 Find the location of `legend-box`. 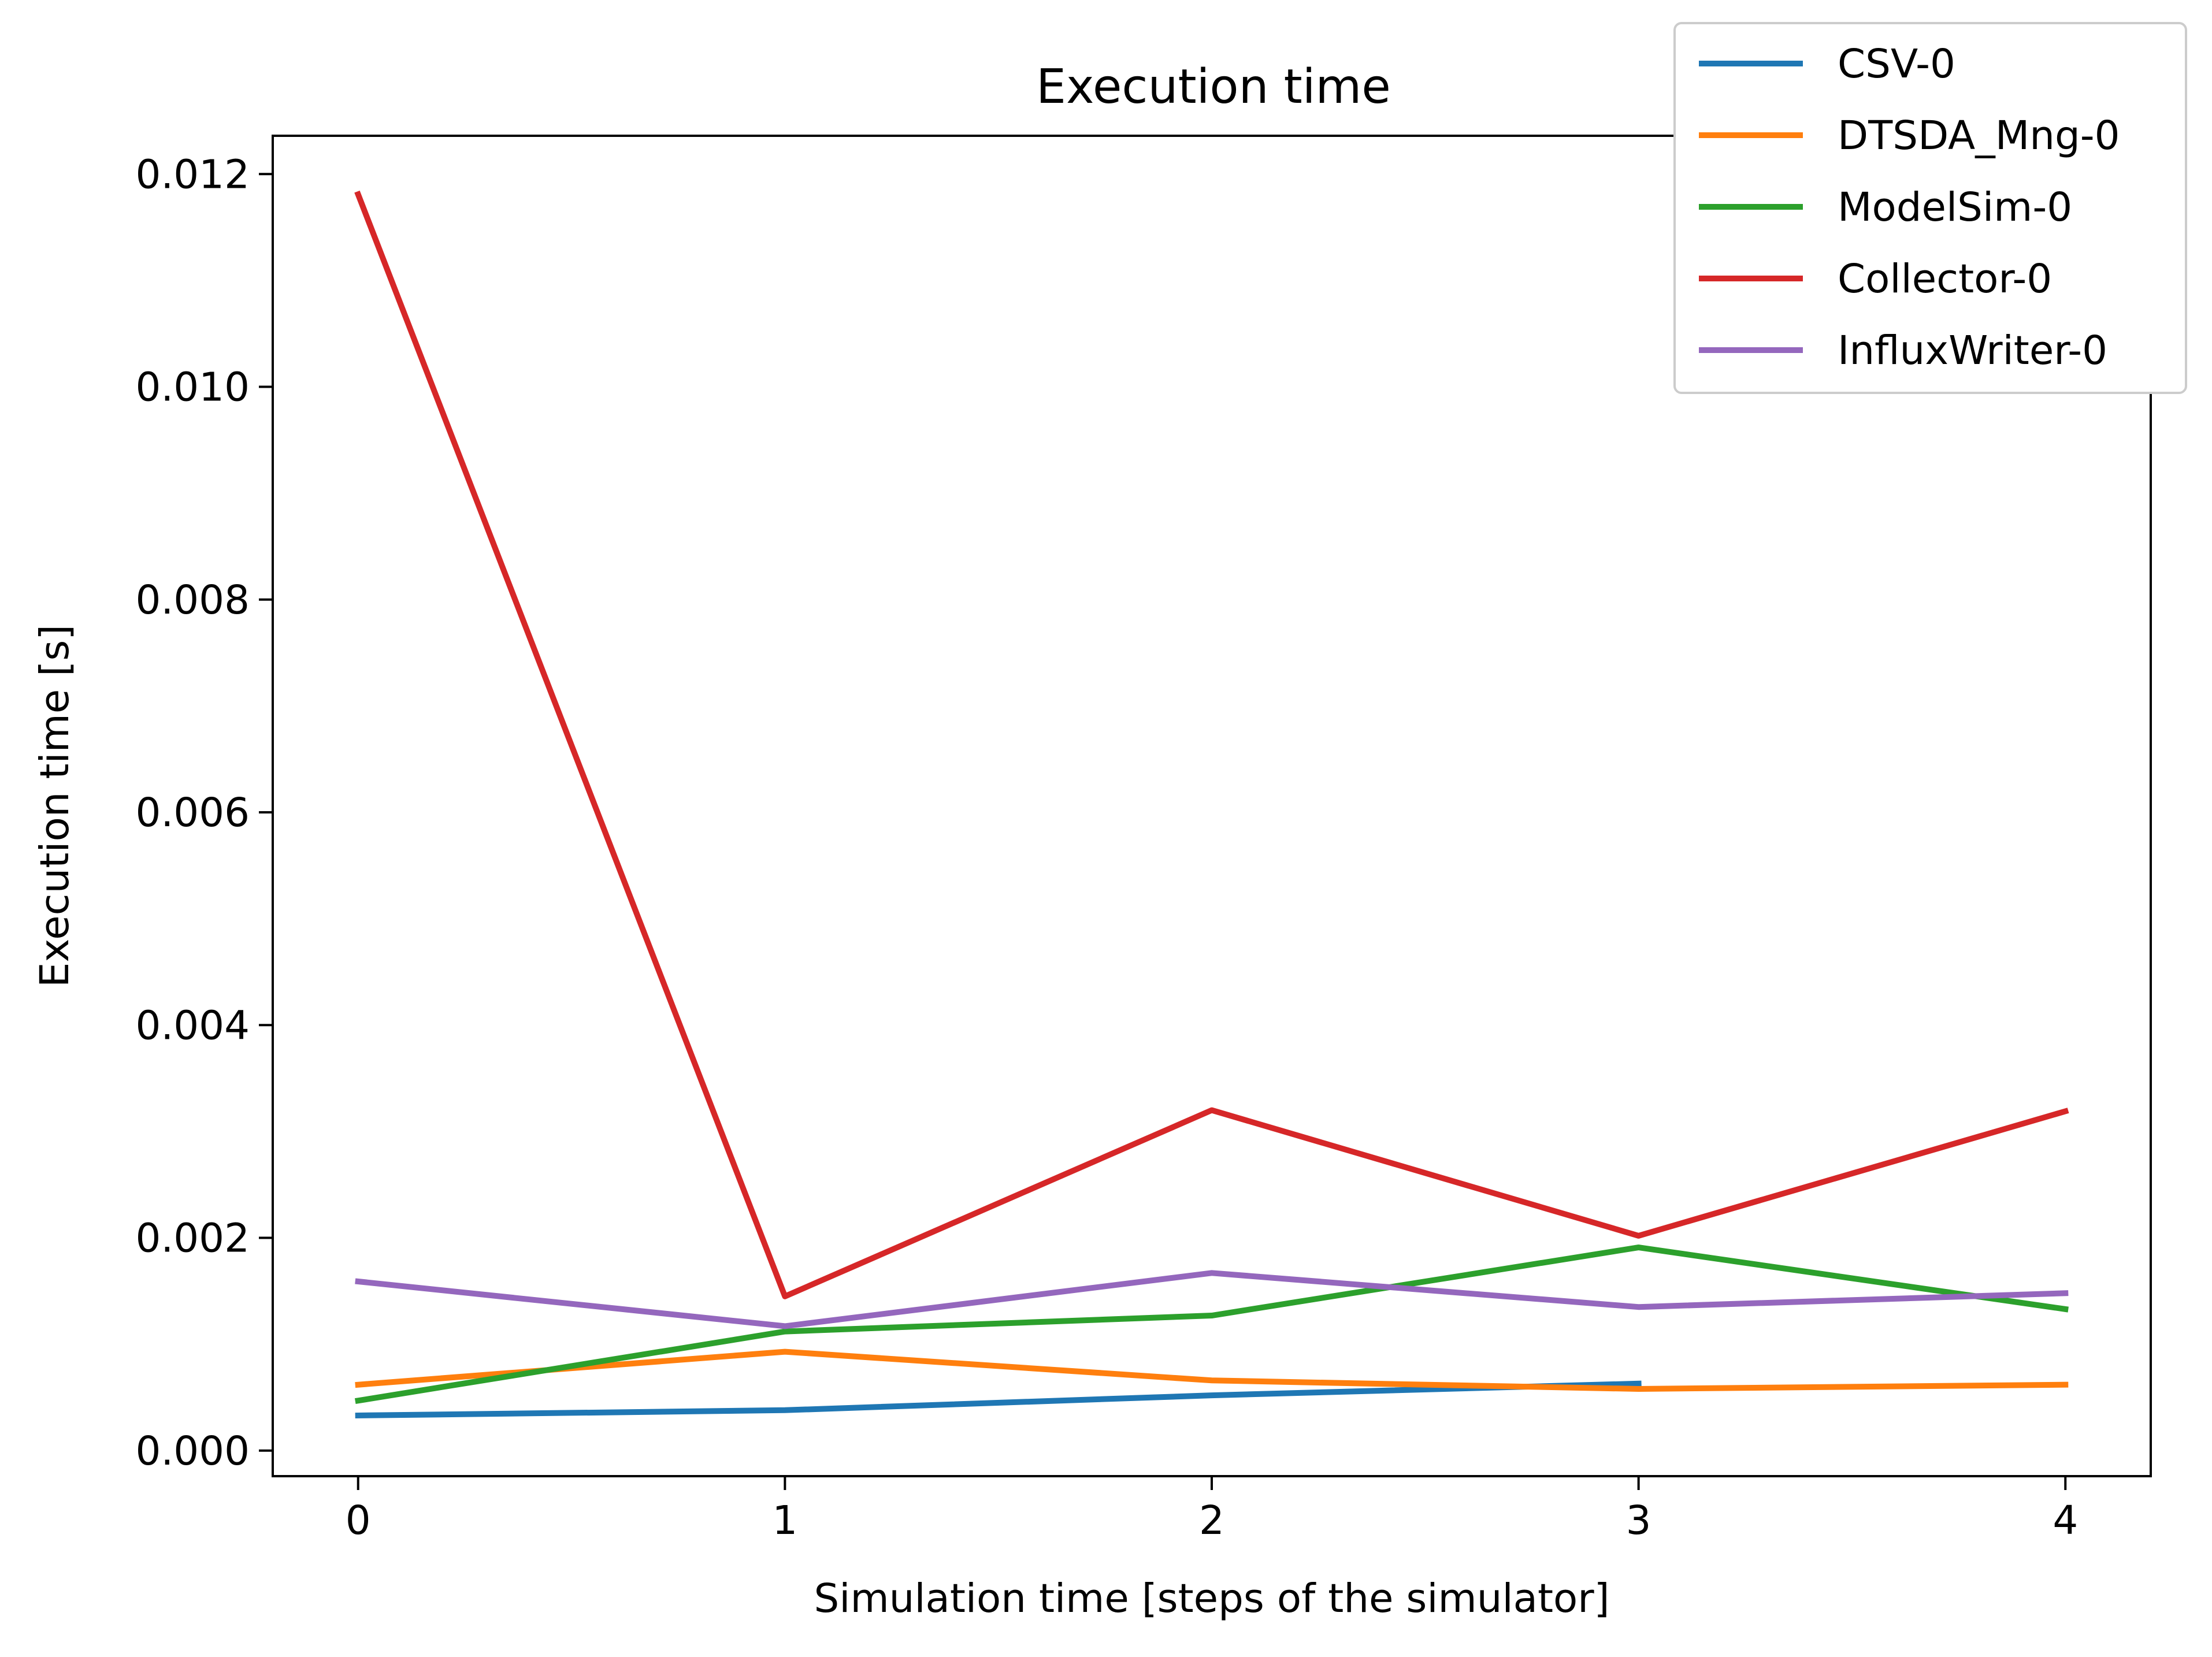

legend-box is located at coordinates (1930, 208).